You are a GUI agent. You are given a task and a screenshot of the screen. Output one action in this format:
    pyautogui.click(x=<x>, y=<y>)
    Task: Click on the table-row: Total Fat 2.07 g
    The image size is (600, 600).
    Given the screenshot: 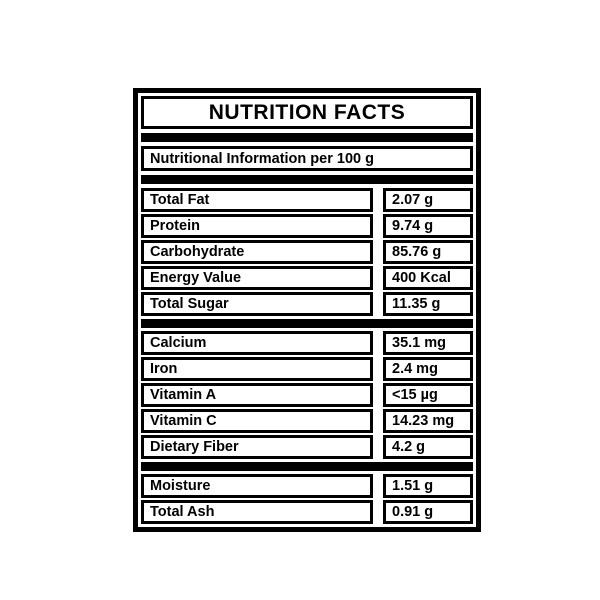 What is the action you would take?
    pyautogui.click(x=307, y=200)
    